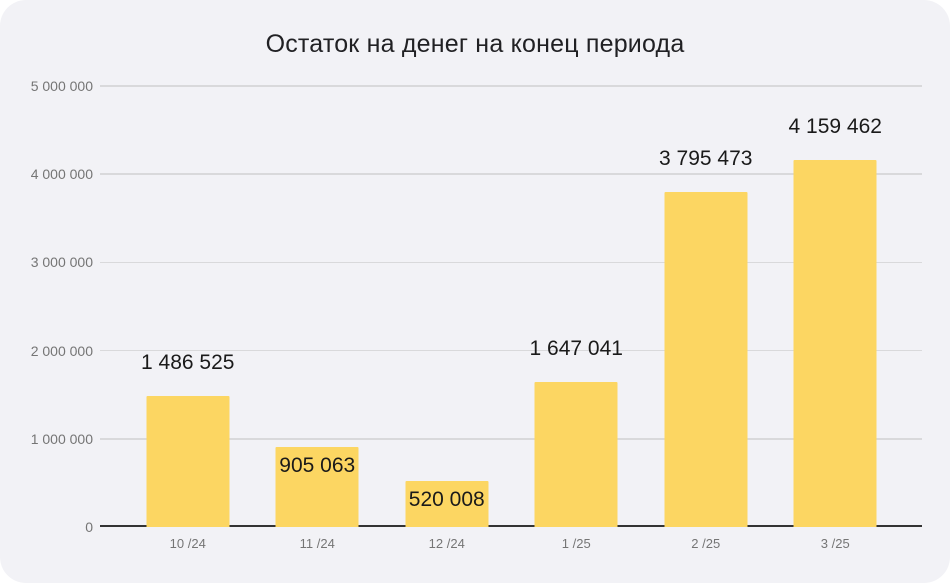 The image size is (950, 583). Describe the element at coordinates (89, 527) in the screenshot. I see `y-tick-label: 0` at that location.